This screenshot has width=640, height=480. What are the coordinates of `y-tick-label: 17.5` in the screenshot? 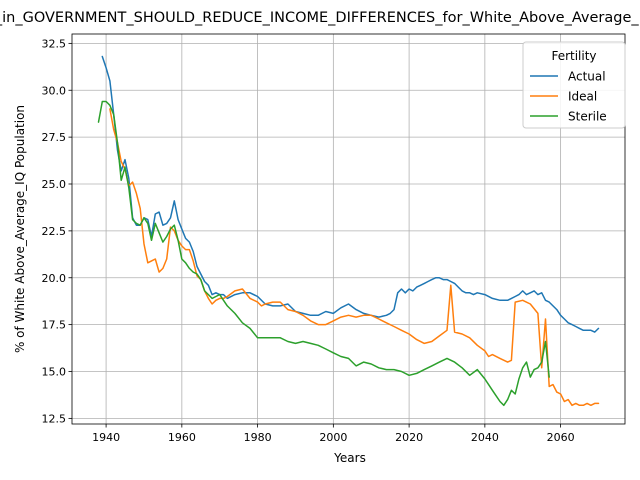 It's located at (54, 325).